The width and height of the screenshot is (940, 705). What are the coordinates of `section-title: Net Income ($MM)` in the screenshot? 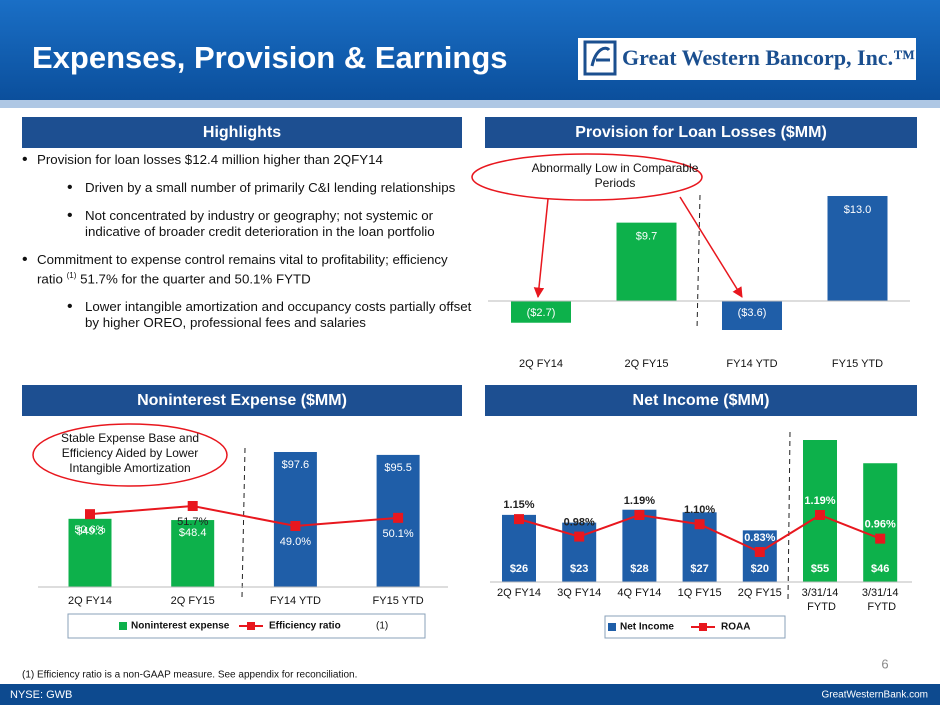 It's located at (701, 400).